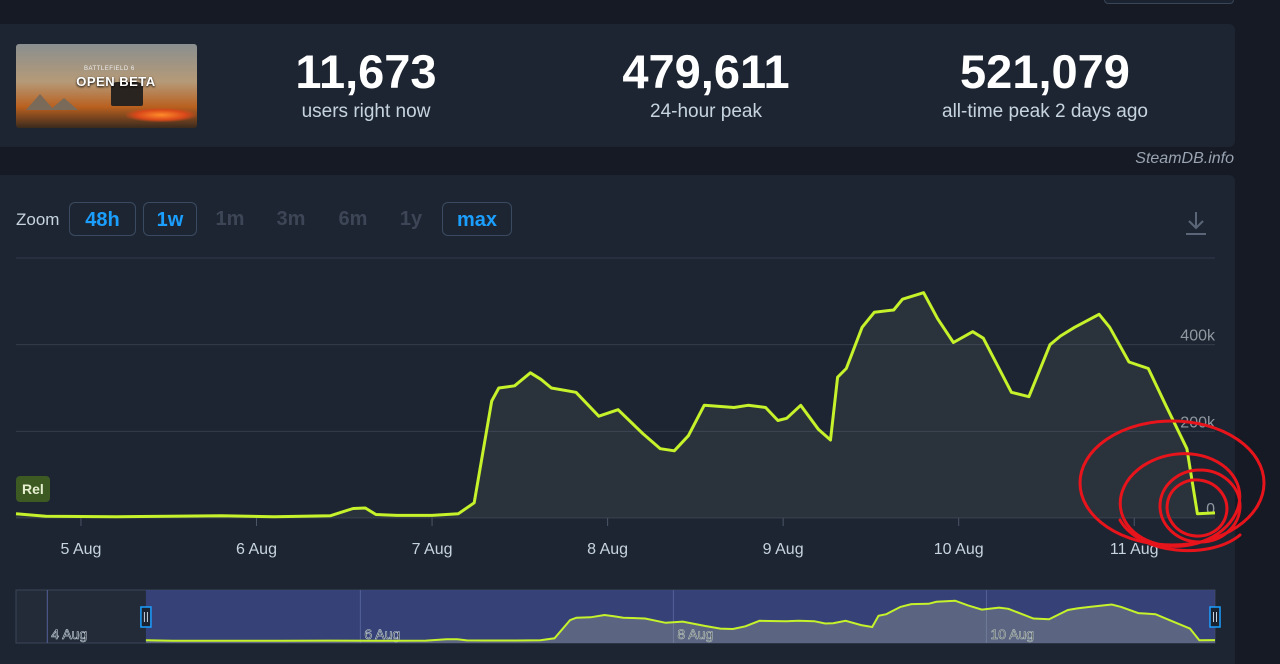 This screenshot has width=1280, height=664. I want to click on zoom-label: Zoom, so click(38, 219).